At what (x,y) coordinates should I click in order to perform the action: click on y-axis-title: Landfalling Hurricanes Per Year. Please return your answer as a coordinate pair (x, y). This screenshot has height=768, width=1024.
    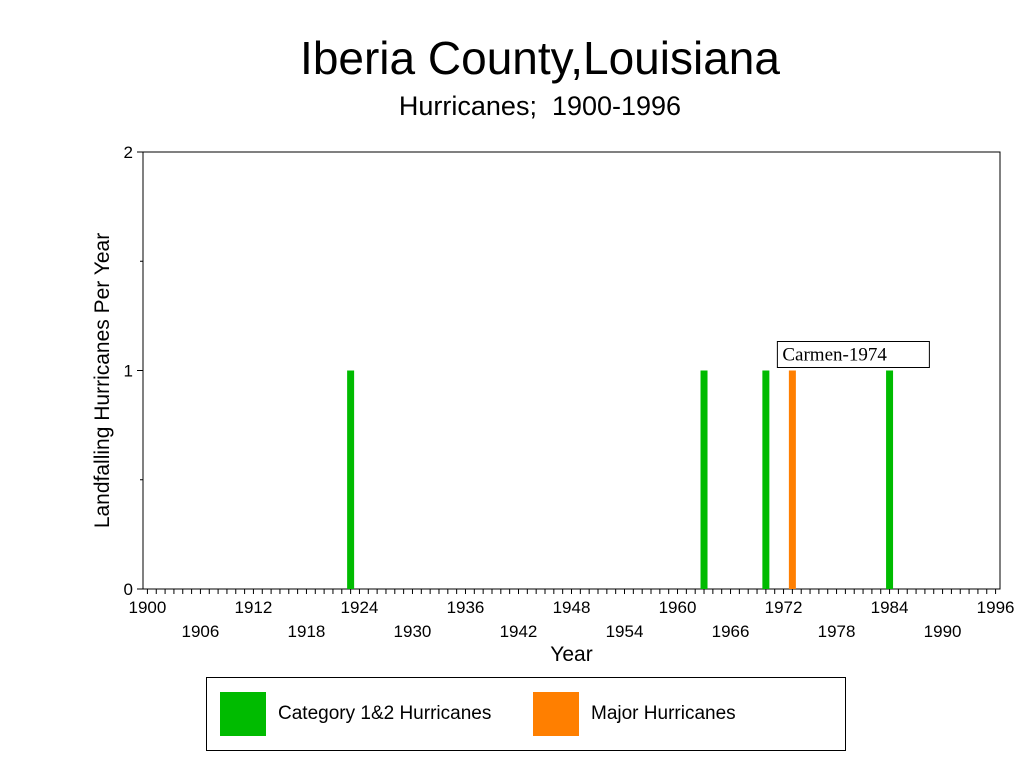
    Looking at the image, I should click on (102, 380).